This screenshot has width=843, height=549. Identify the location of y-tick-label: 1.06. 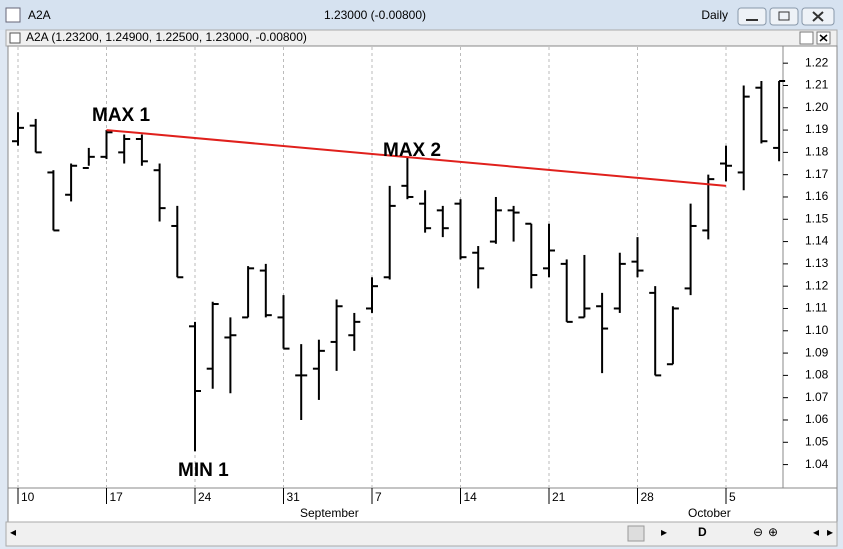
(817, 419).